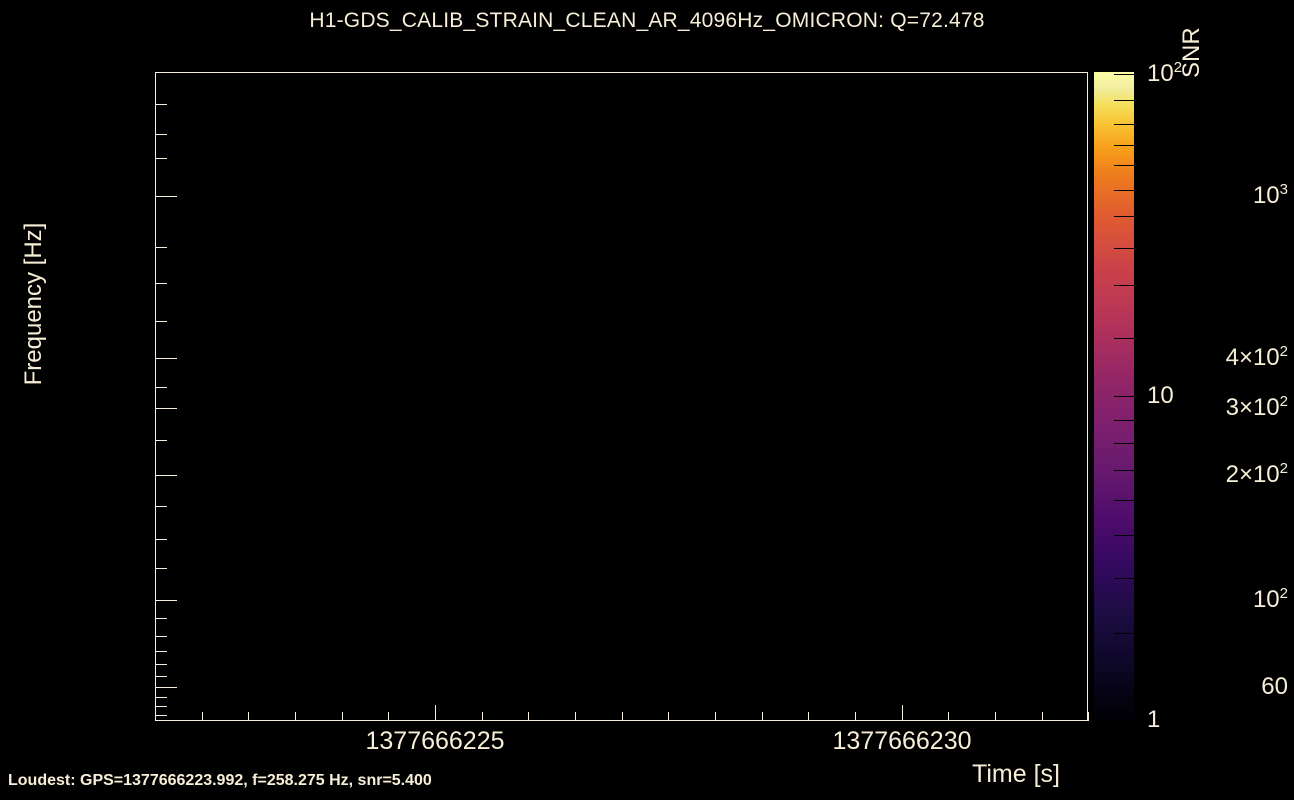 Image resolution: width=1294 pixels, height=800 pixels. Describe the element at coordinates (1016, 774) in the screenshot. I see `x-axis-title: Time [s]` at that location.